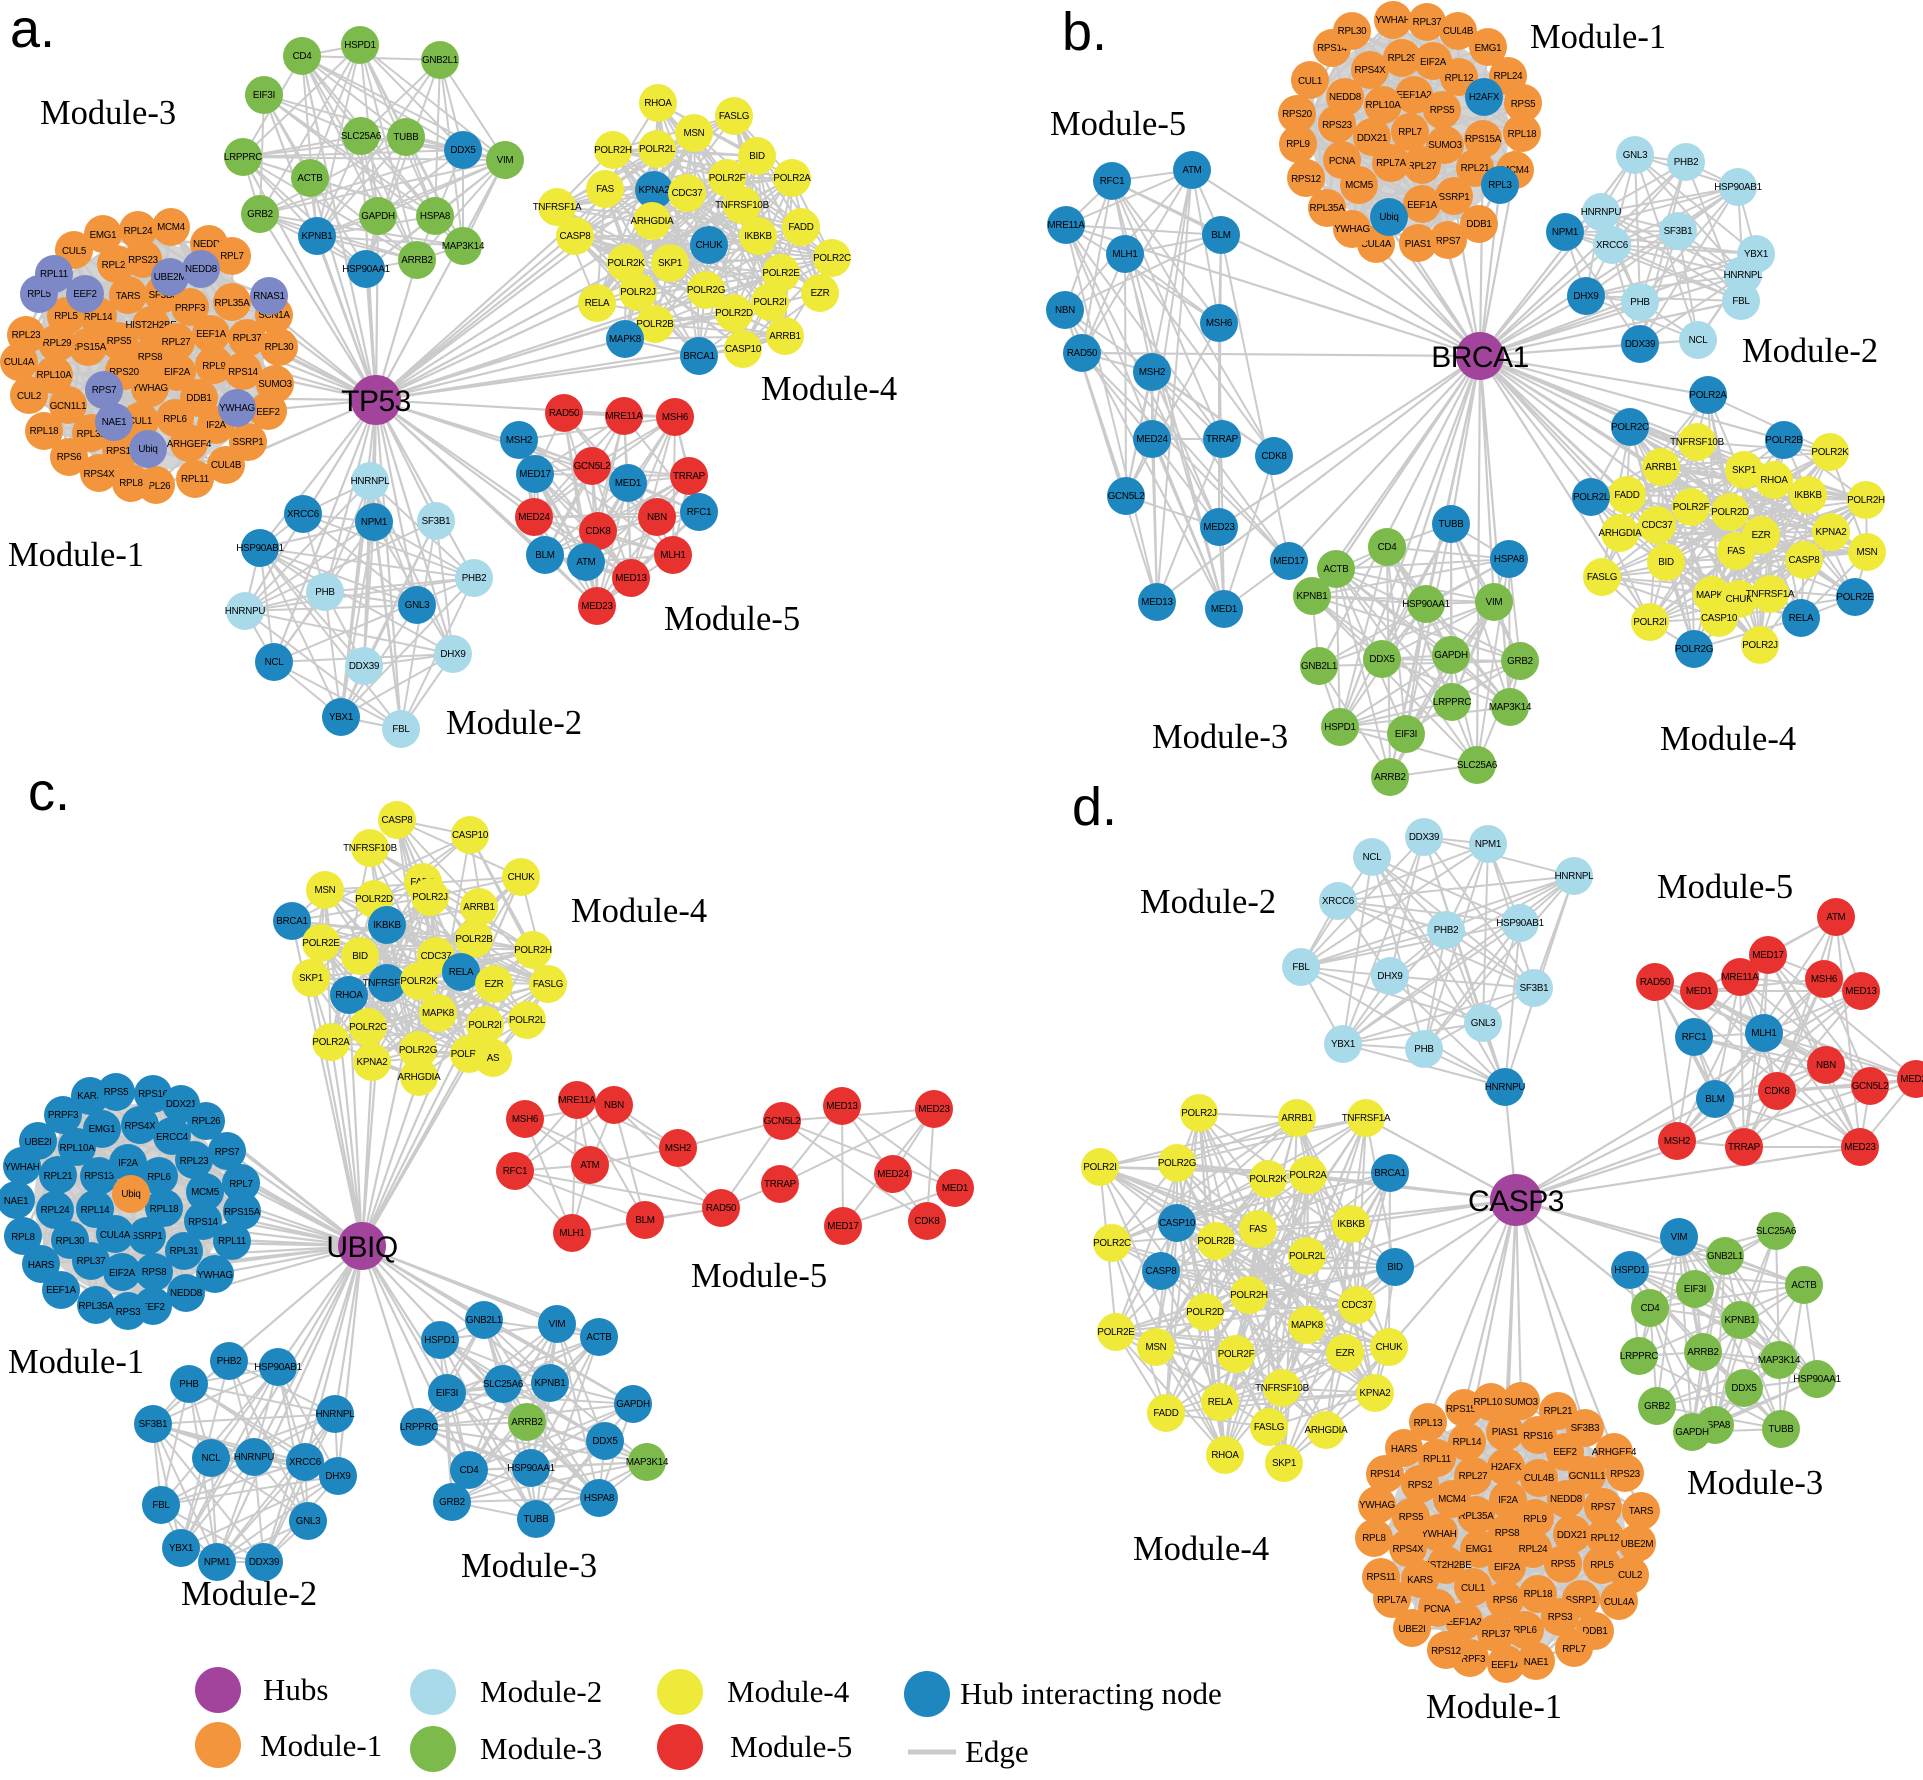  I want to click on svg-text: DDX39, so click(1640, 344).